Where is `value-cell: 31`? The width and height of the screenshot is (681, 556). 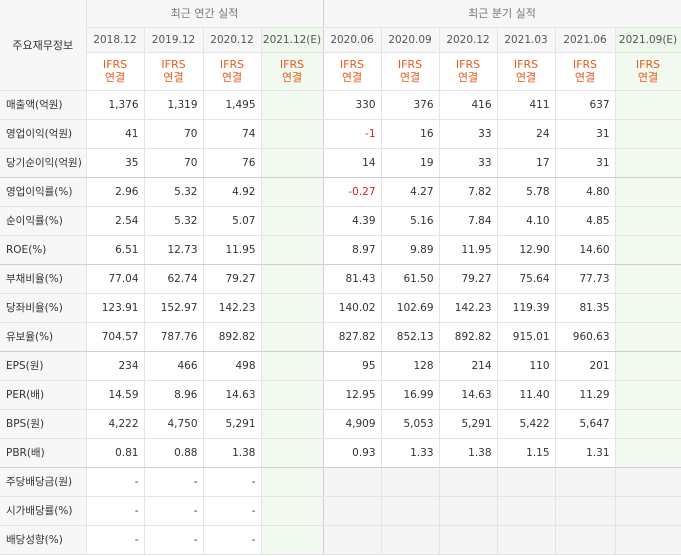
value-cell: 31 is located at coordinates (585, 134).